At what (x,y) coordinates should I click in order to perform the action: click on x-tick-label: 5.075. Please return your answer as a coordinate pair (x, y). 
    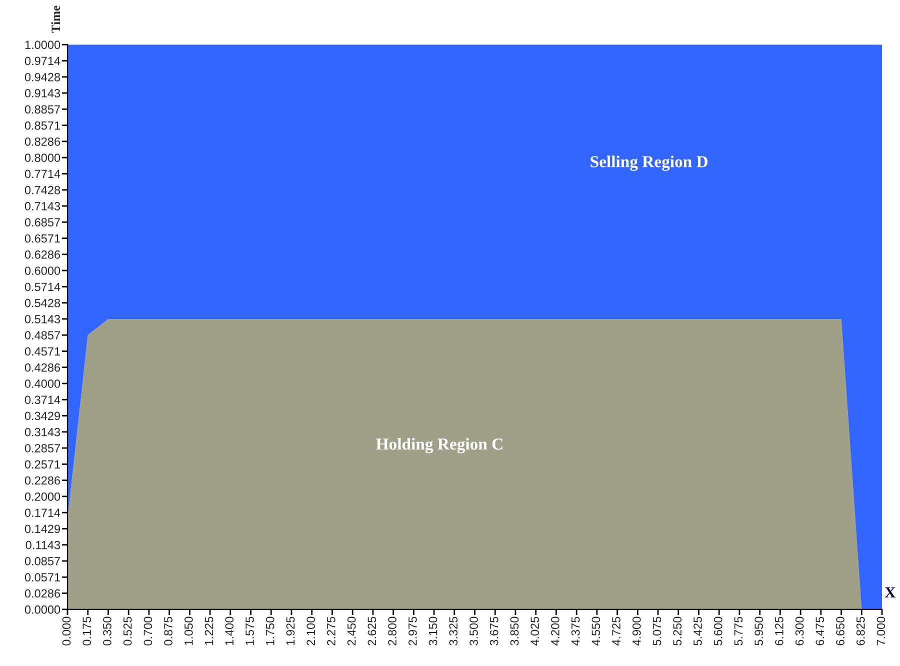
    Looking at the image, I should click on (657, 631).